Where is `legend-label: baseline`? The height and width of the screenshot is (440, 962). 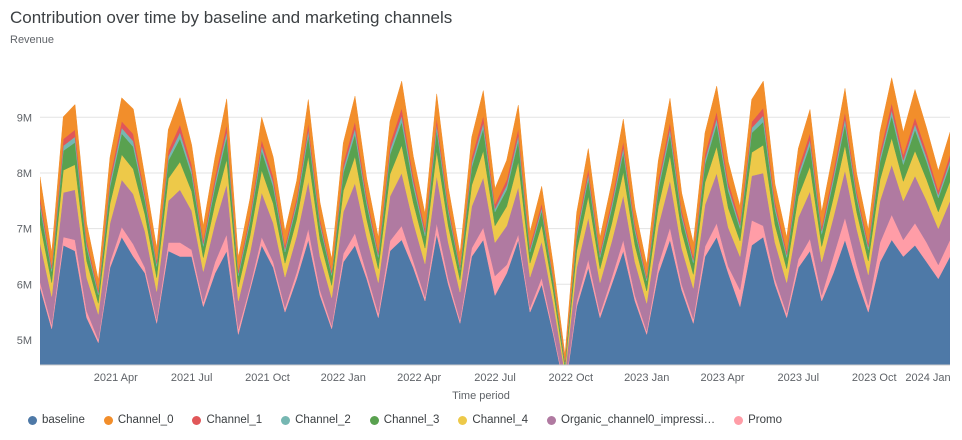 legend-label: baseline is located at coordinates (63, 420).